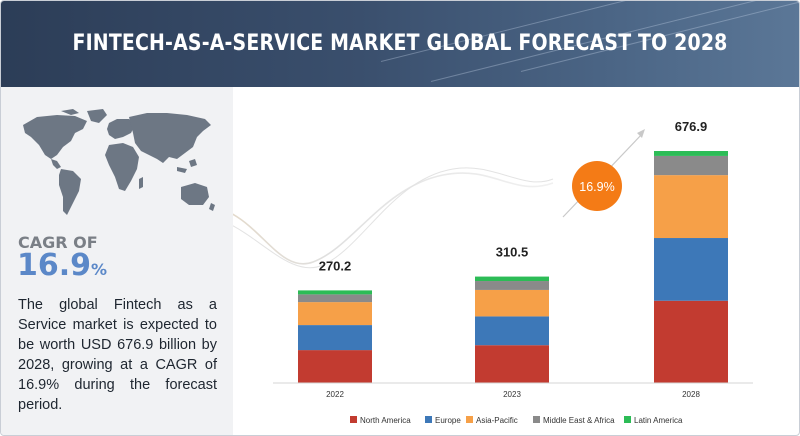  I want to click on legend-label: Europe, so click(448, 420).